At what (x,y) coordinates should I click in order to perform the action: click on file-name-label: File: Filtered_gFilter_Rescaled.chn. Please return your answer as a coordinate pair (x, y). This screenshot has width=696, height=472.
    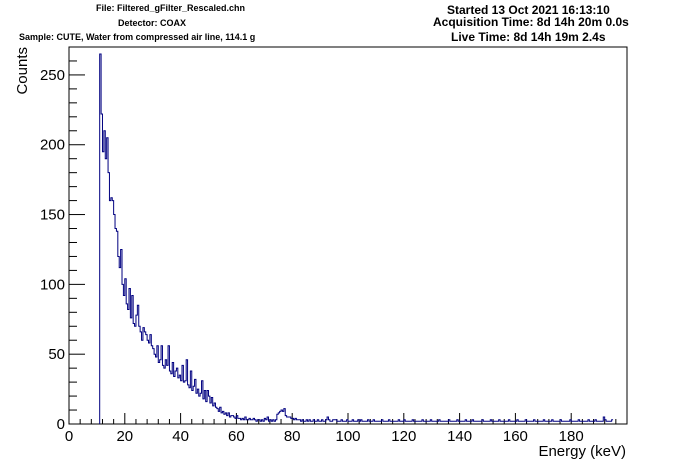
    Looking at the image, I should click on (171, 8).